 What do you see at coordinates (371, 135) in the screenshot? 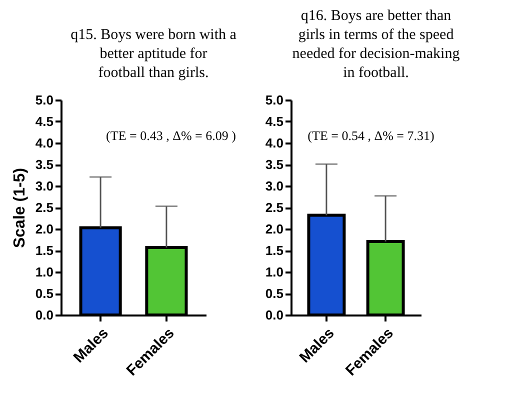
I see `annotation: (TE = 0.54 , Δ% = 7.31)` at bounding box center [371, 135].